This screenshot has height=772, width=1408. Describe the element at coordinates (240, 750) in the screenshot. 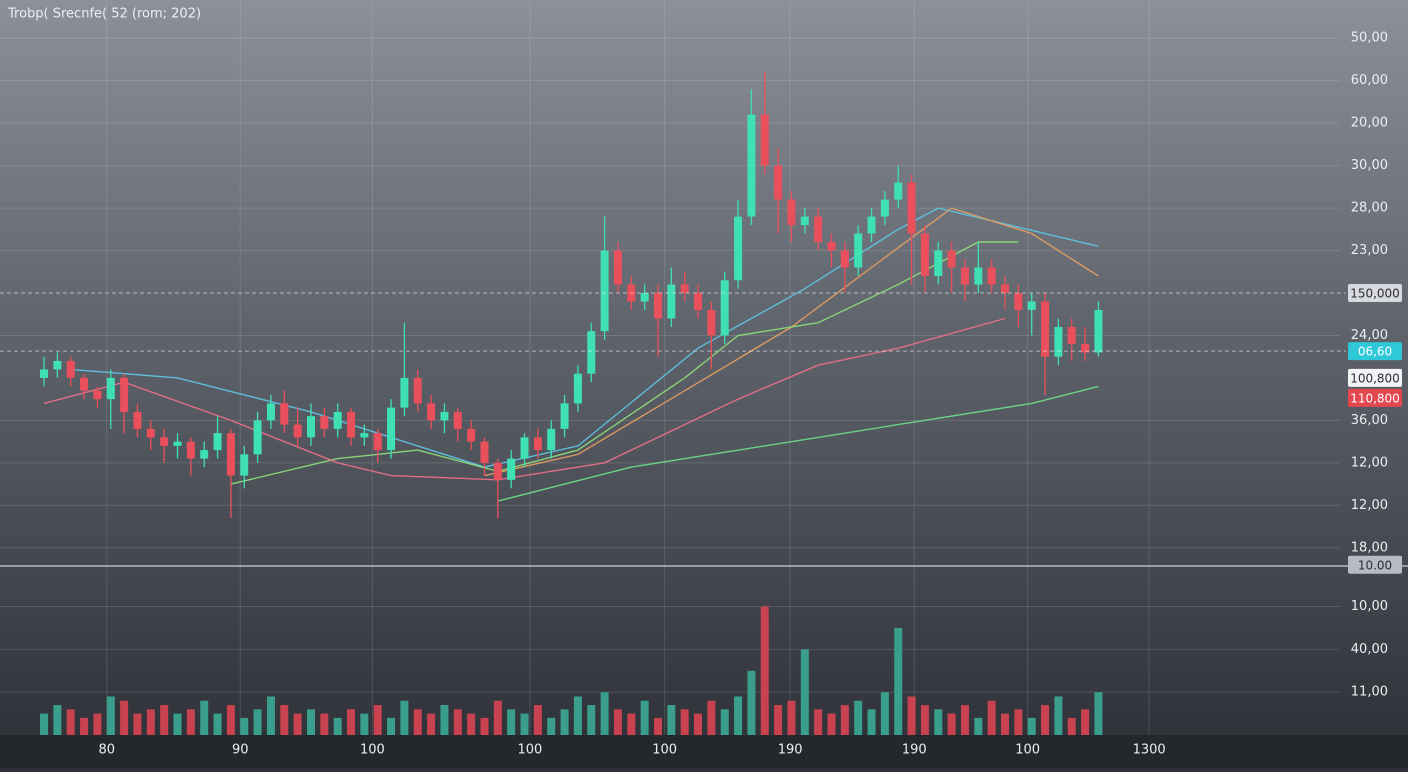

I see `x-tick-label: 90` at that location.